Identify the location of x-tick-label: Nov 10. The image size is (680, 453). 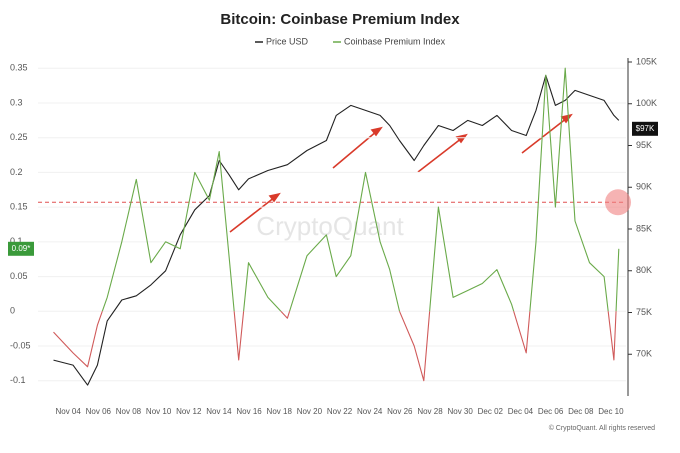
(159, 411).